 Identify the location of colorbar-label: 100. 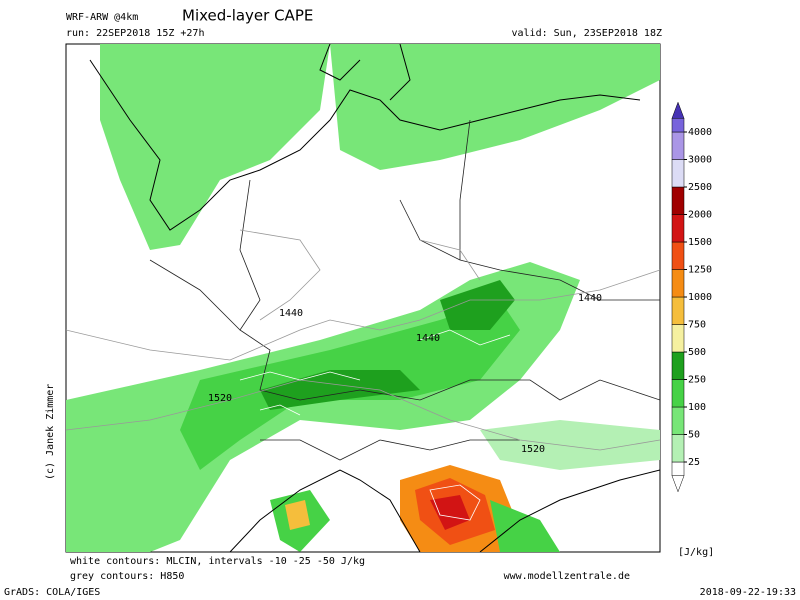
(697, 407).